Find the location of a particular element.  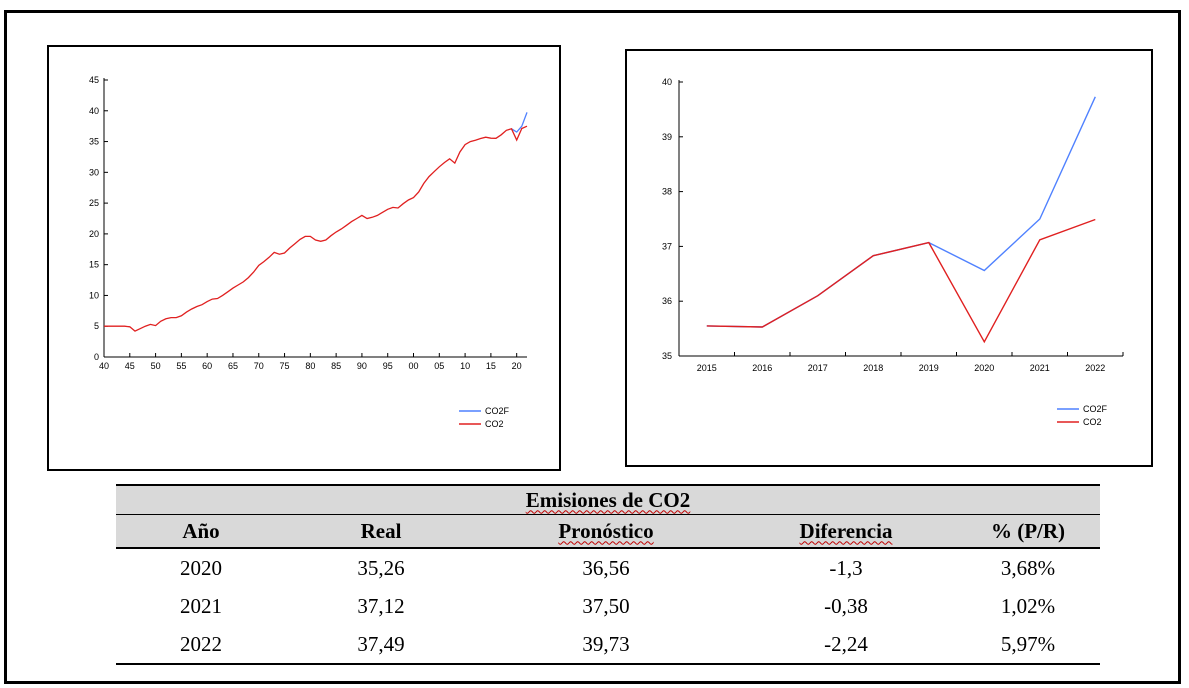

y-tick-label: 45 is located at coordinates (94, 80).